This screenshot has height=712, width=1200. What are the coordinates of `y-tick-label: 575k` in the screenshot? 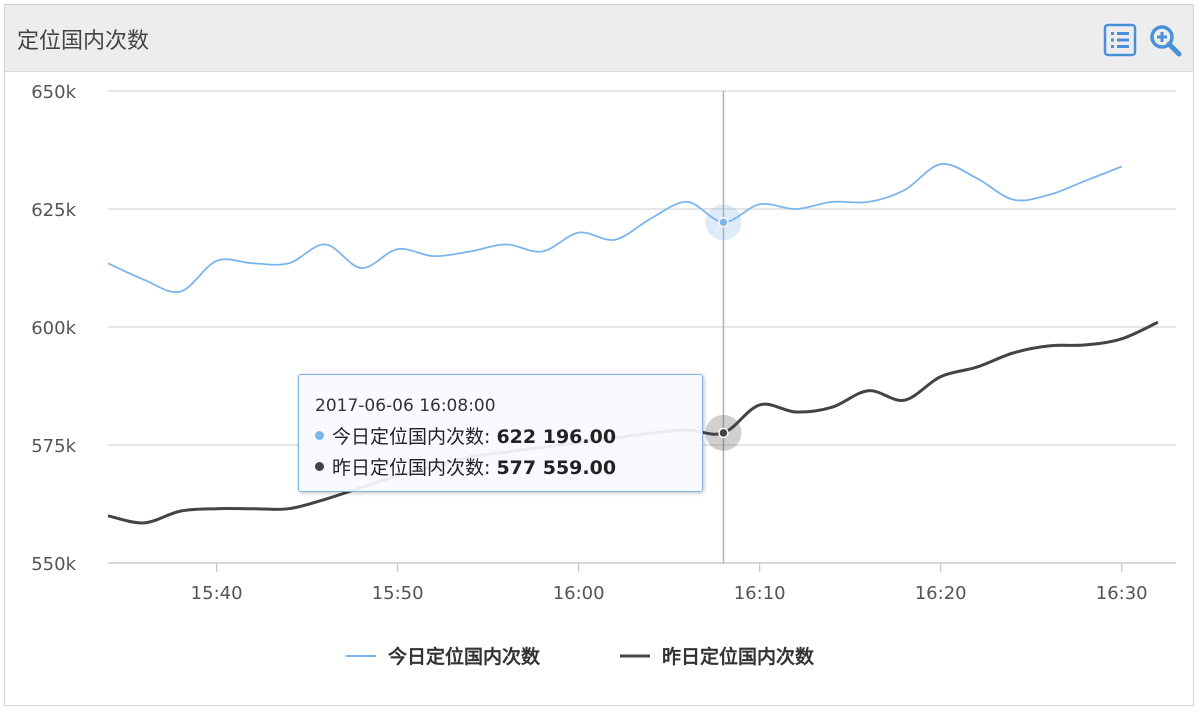 It's located at (53, 446).